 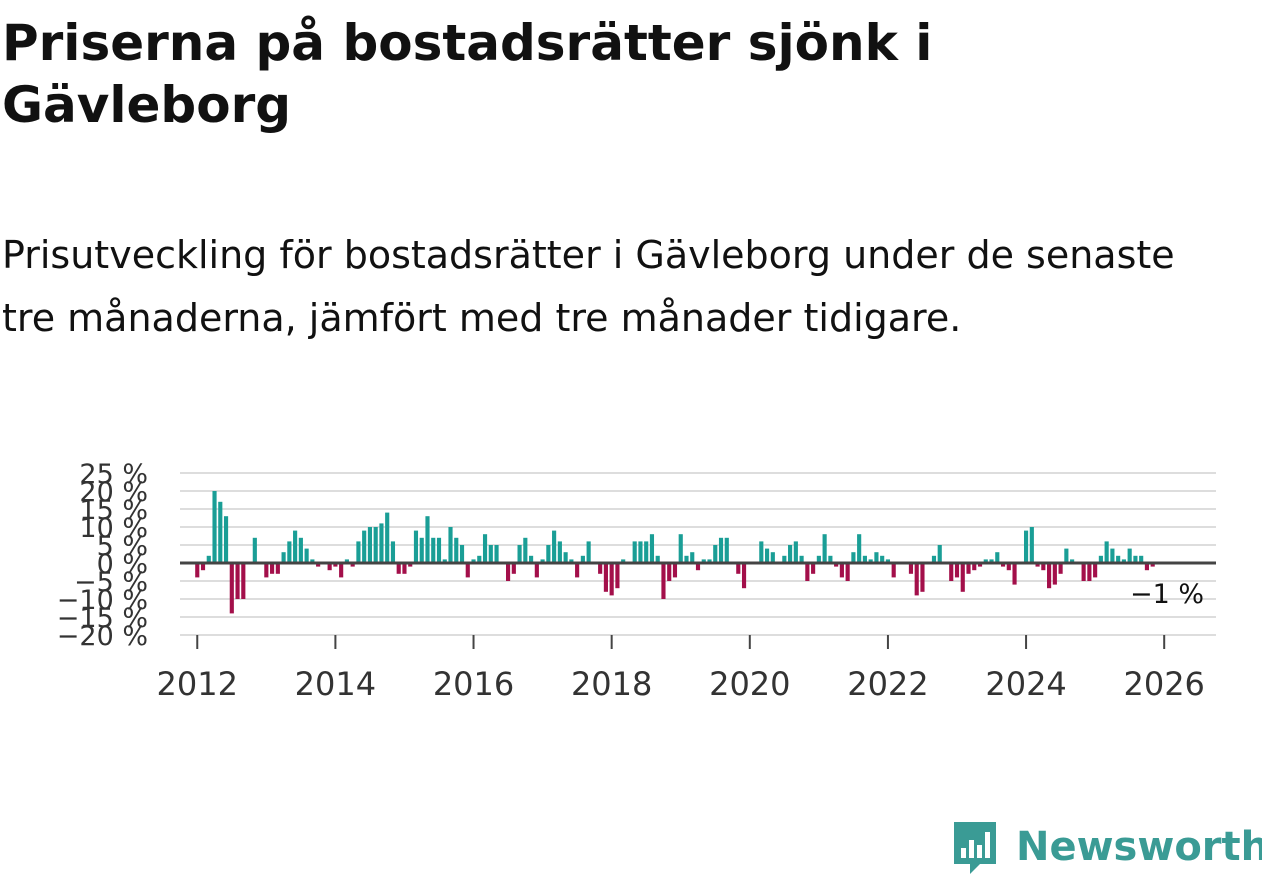 What do you see at coordinates (113, 492) in the screenshot?
I see `y-tick-label: 20 %` at bounding box center [113, 492].